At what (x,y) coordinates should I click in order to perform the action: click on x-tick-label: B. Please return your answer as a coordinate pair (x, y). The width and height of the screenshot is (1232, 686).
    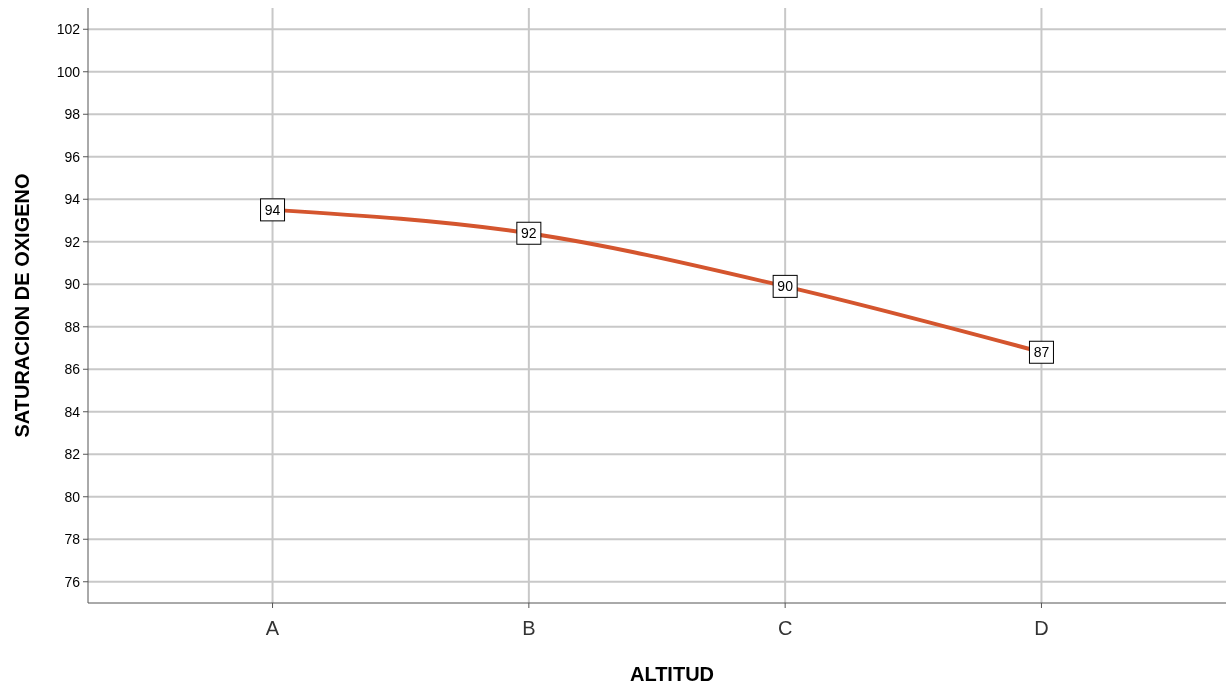
    Looking at the image, I should click on (529, 628).